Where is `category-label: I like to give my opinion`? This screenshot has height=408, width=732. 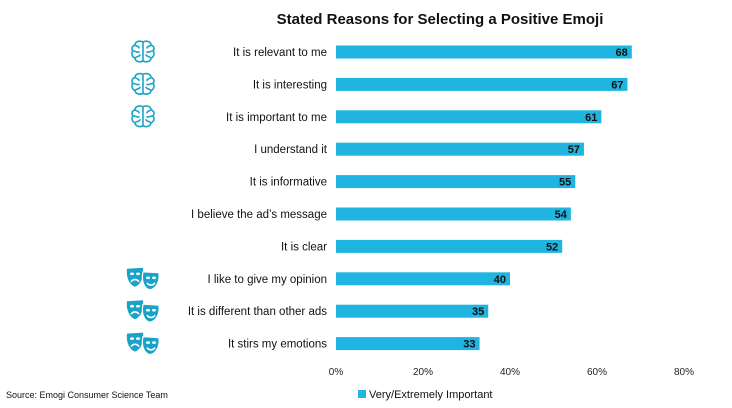 category-label: I like to give my opinion is located at coordinates (267, 280).